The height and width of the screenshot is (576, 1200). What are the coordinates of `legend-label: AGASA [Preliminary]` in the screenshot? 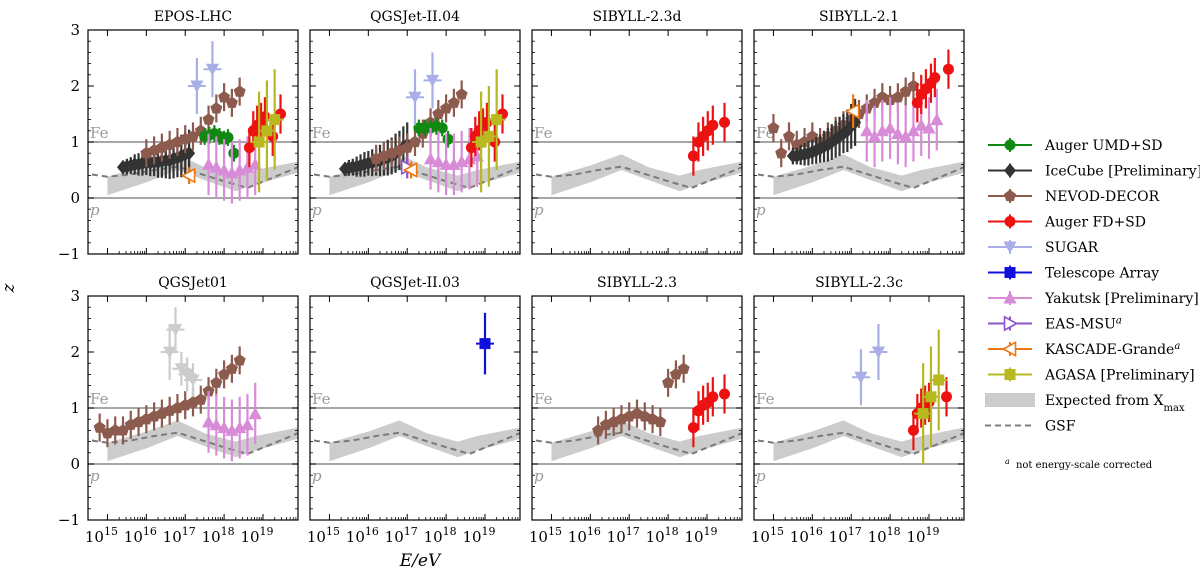 It's located at (1119, 376).